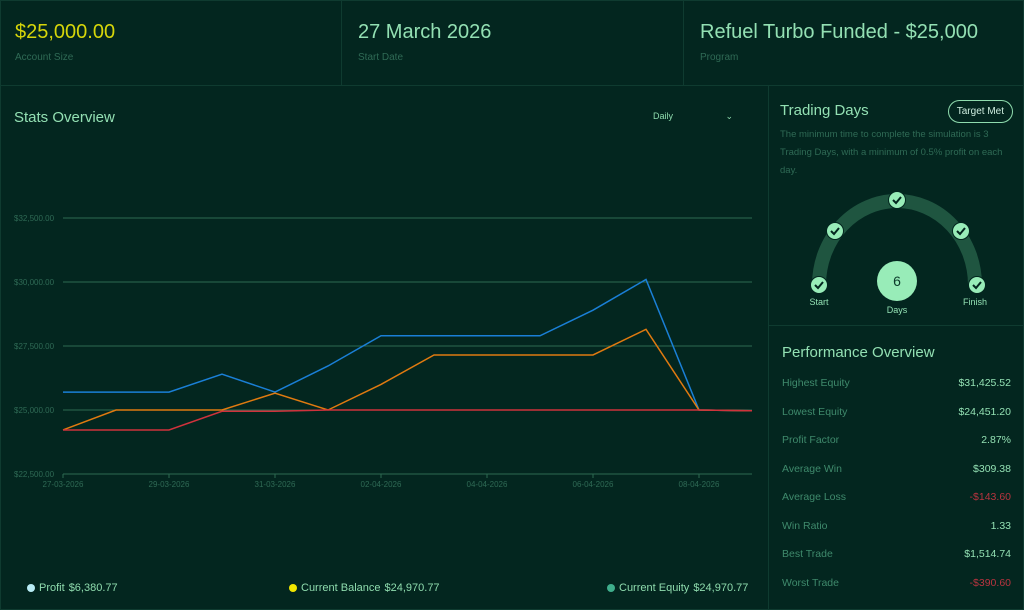  What do you see at coordinates (898, 246) in the screenshot?
I see `trading-days-gauge` at bounding box center [898, 246].